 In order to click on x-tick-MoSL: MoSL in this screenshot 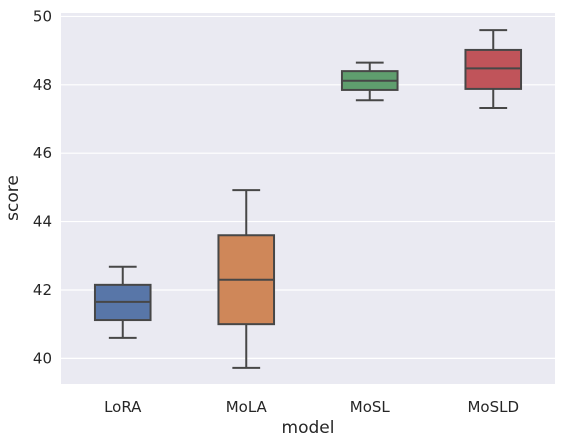, I will do `click(370, 407)`.